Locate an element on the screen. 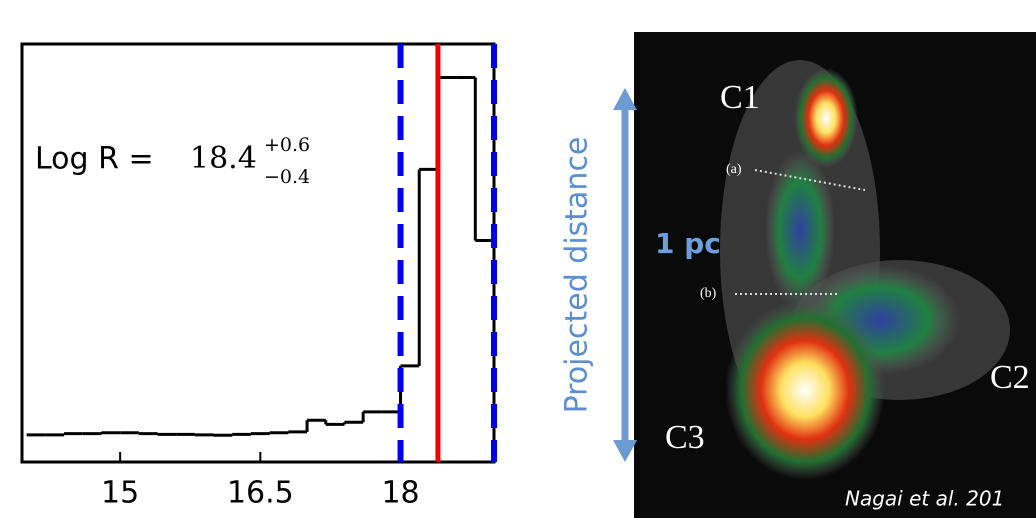 The width and height of the screenshot is (1036, 518). component-label: C3 is located at coordinates (685, 437).